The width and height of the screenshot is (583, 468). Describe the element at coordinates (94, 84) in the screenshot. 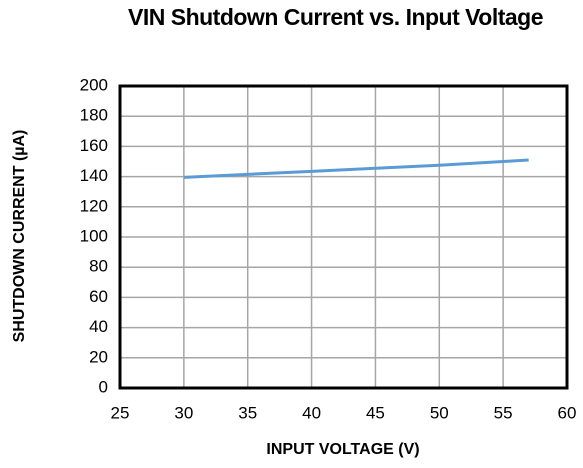

I see `y-tick-label: 200` at that location.